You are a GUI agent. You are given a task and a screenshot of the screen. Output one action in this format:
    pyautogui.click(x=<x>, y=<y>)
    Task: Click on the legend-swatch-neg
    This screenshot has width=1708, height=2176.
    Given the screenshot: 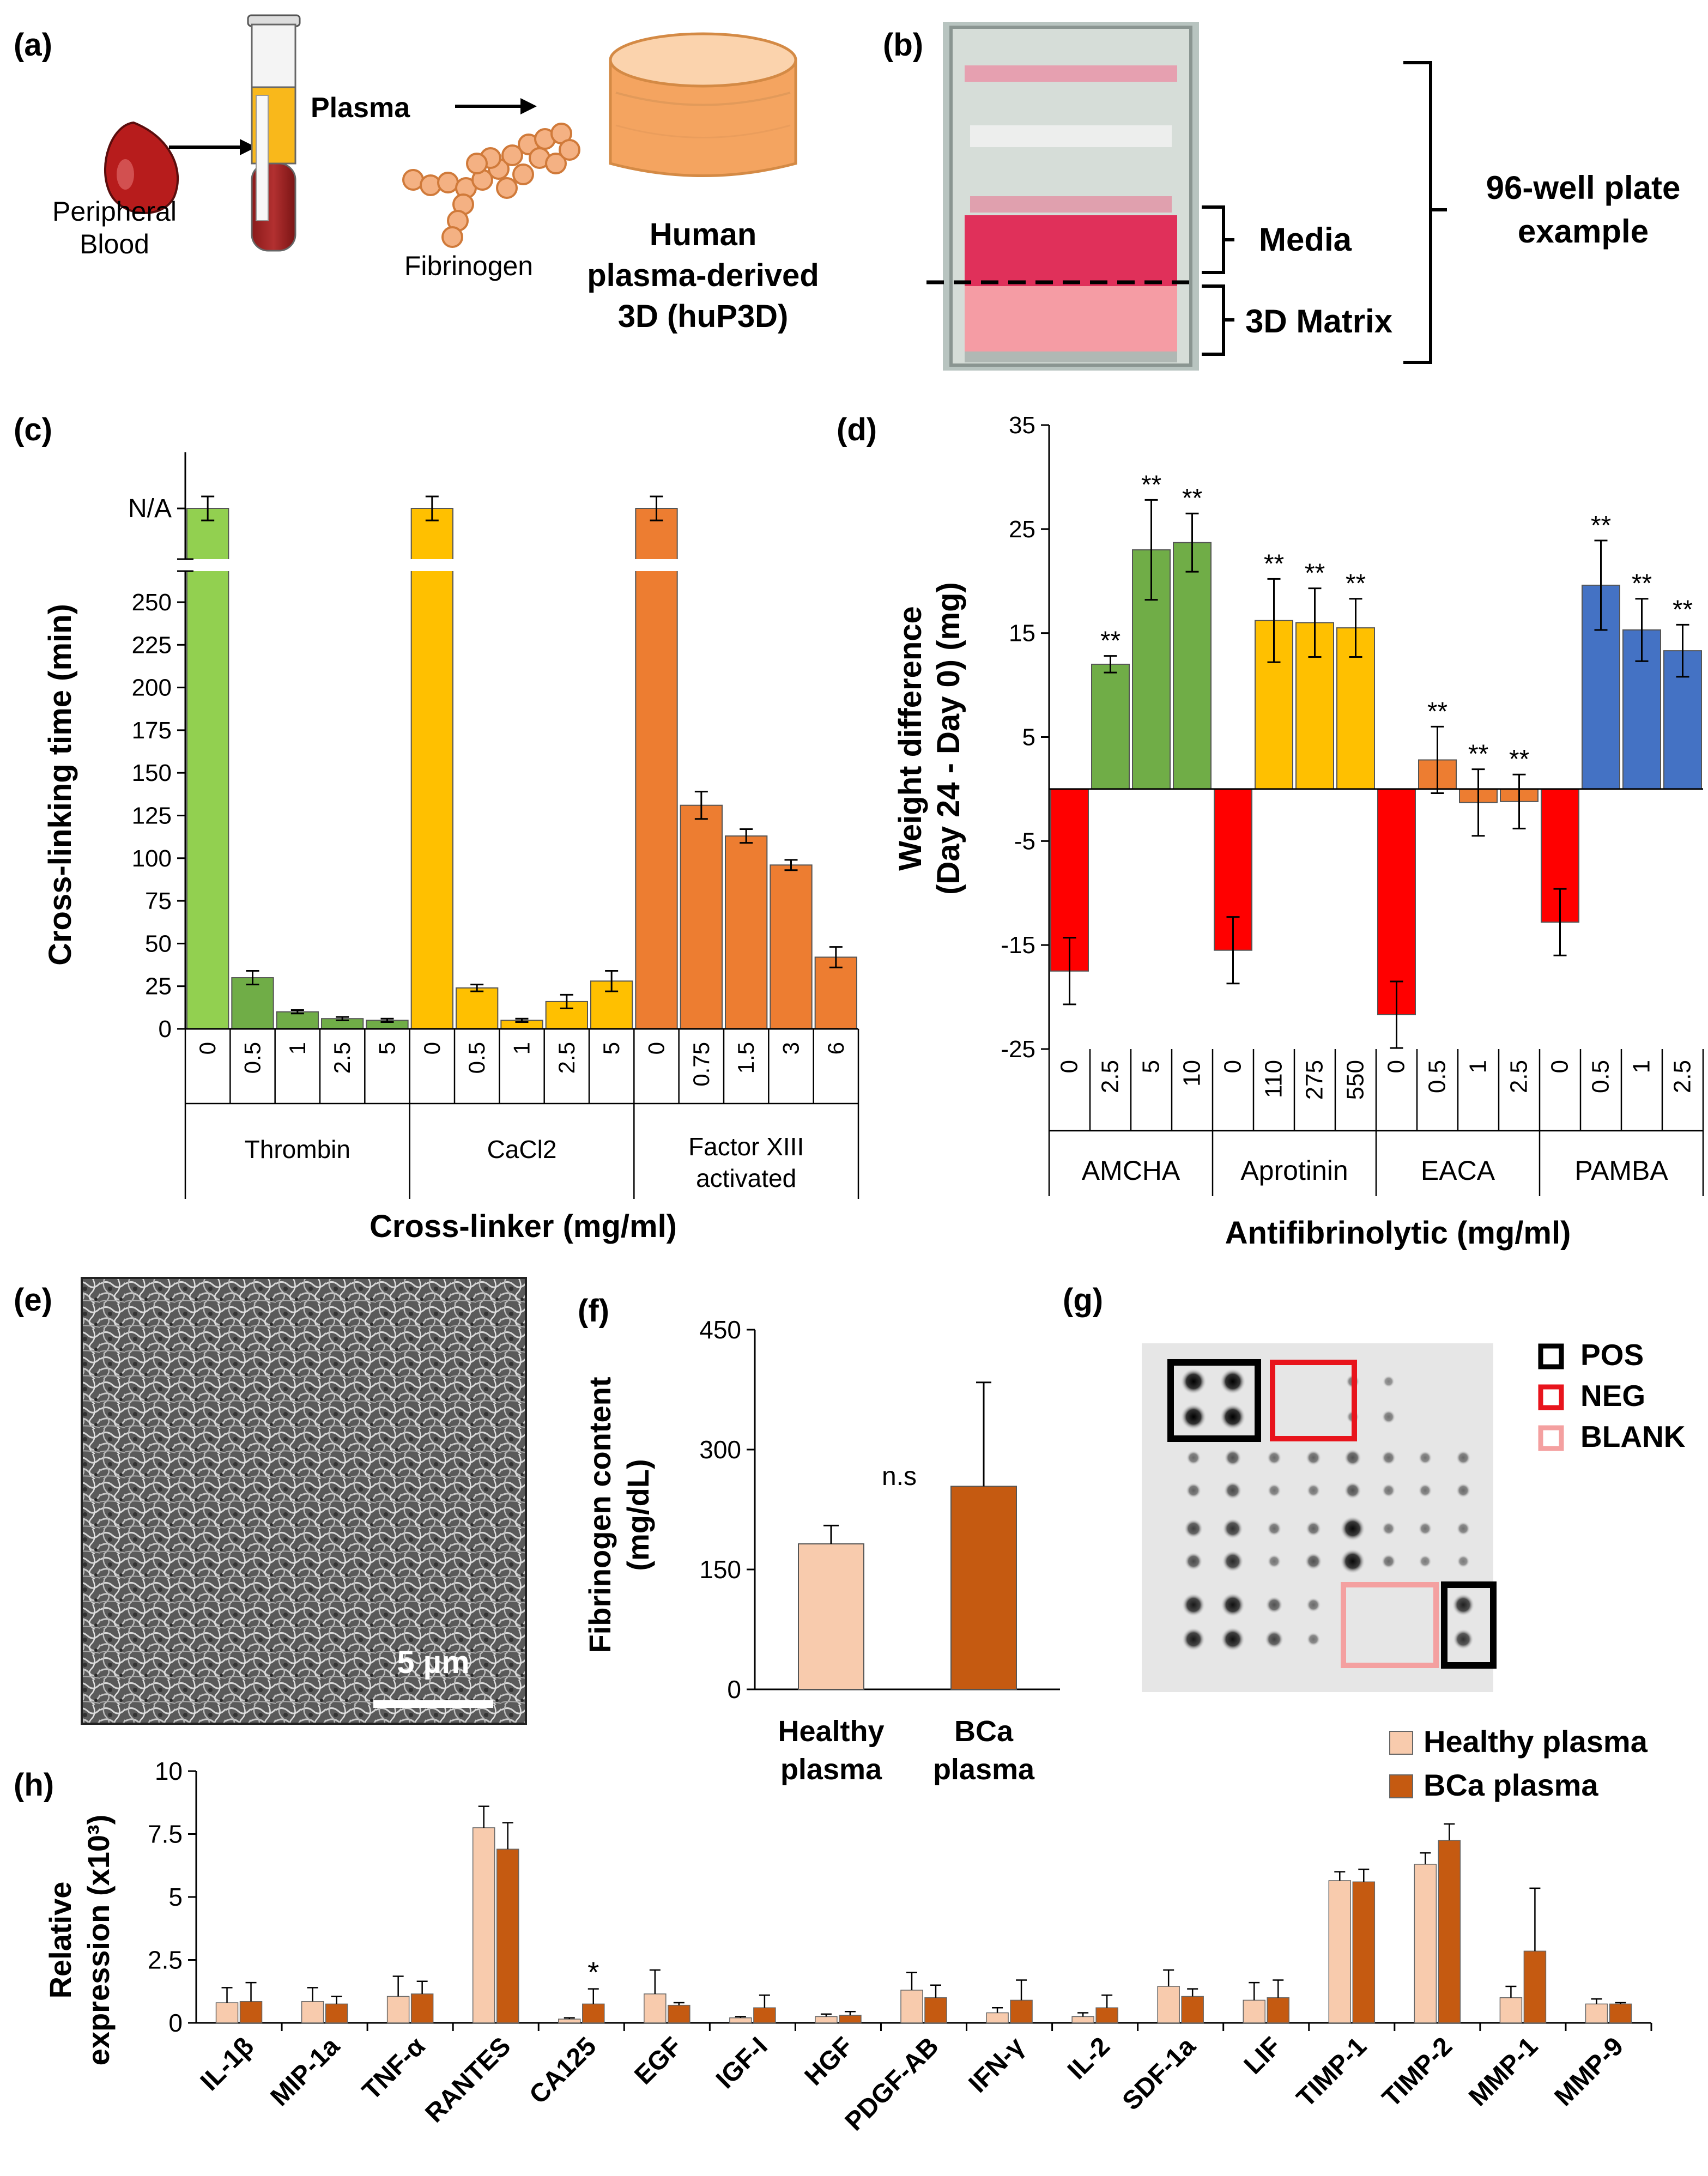 What is the action you would take?
    pyautogui.click(x=1551, y=1397)
    